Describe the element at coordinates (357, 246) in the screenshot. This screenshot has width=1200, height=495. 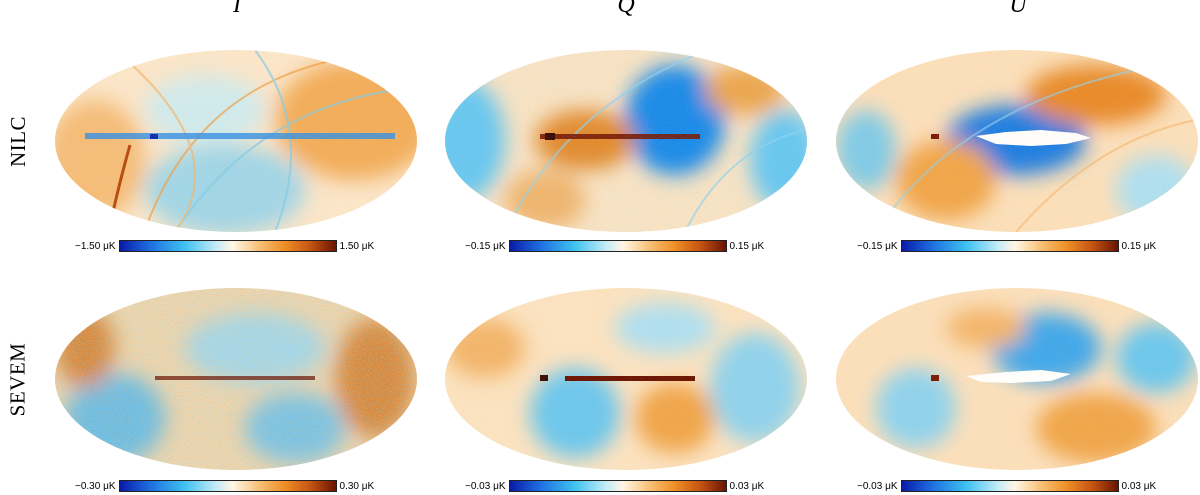
I see `colorbar-max-label: 1.50 μK` at that location.